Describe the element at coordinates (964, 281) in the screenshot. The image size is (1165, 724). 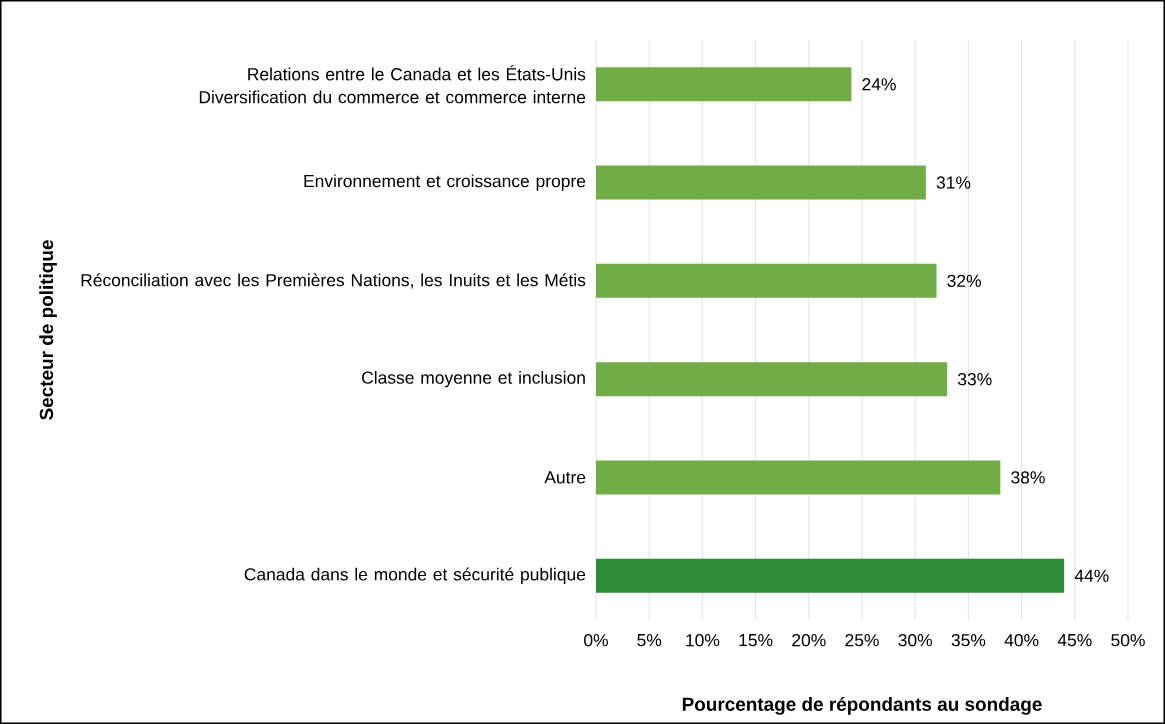
I see `data-label: 32%` at that location.